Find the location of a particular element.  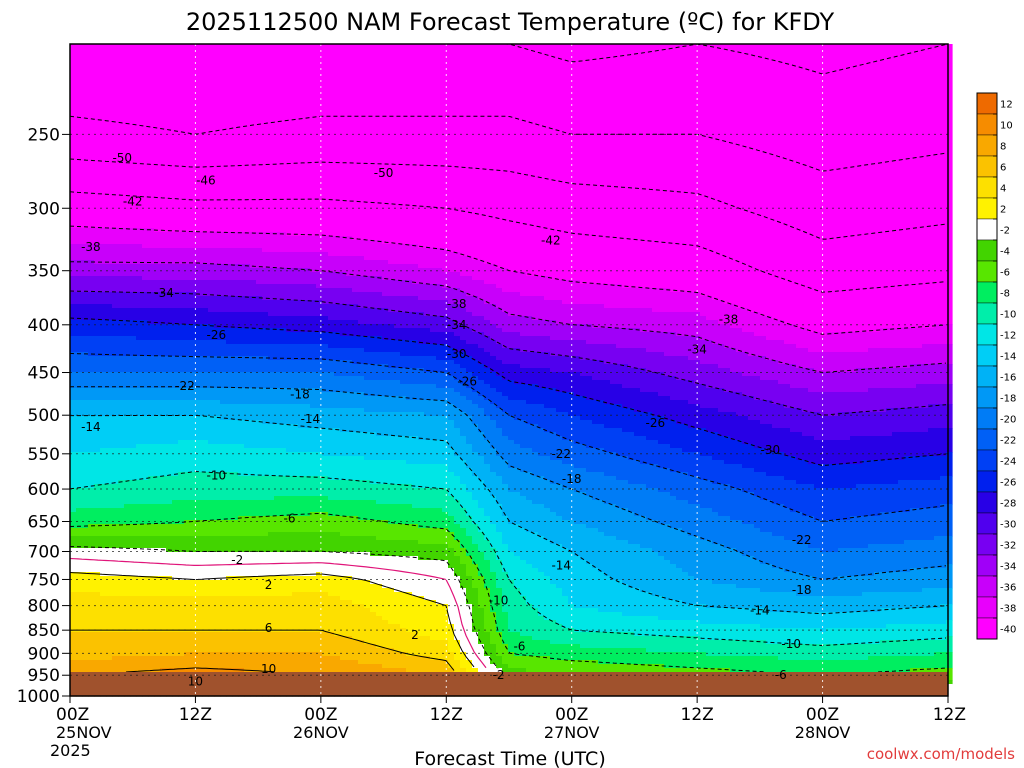

contour-label: -30 is located at coordinates (457, 354).